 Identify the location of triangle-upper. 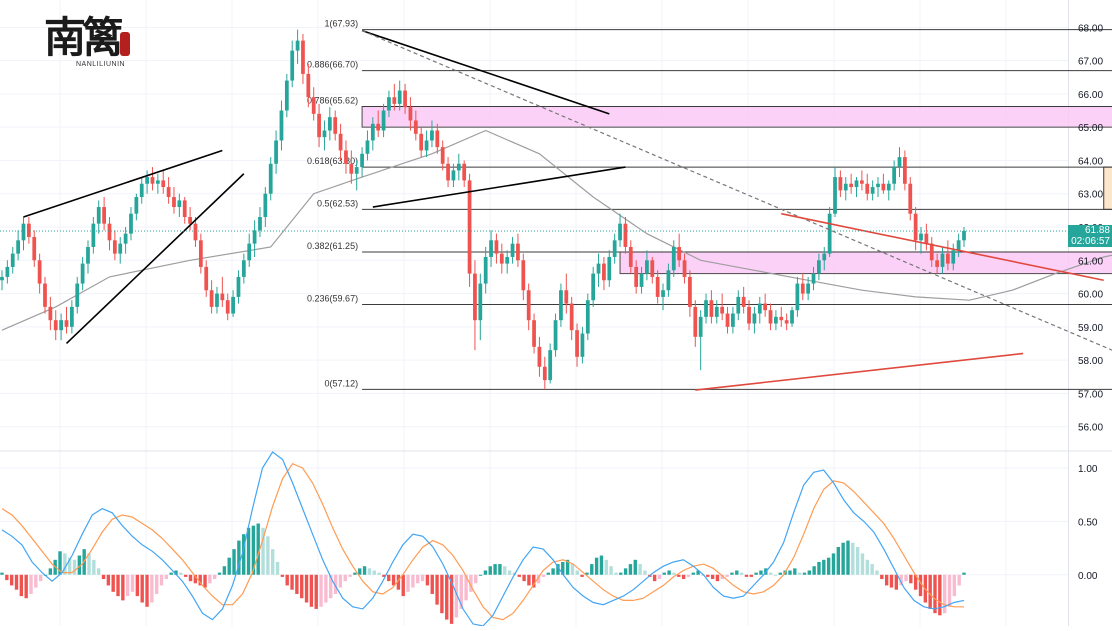
(942, 247).